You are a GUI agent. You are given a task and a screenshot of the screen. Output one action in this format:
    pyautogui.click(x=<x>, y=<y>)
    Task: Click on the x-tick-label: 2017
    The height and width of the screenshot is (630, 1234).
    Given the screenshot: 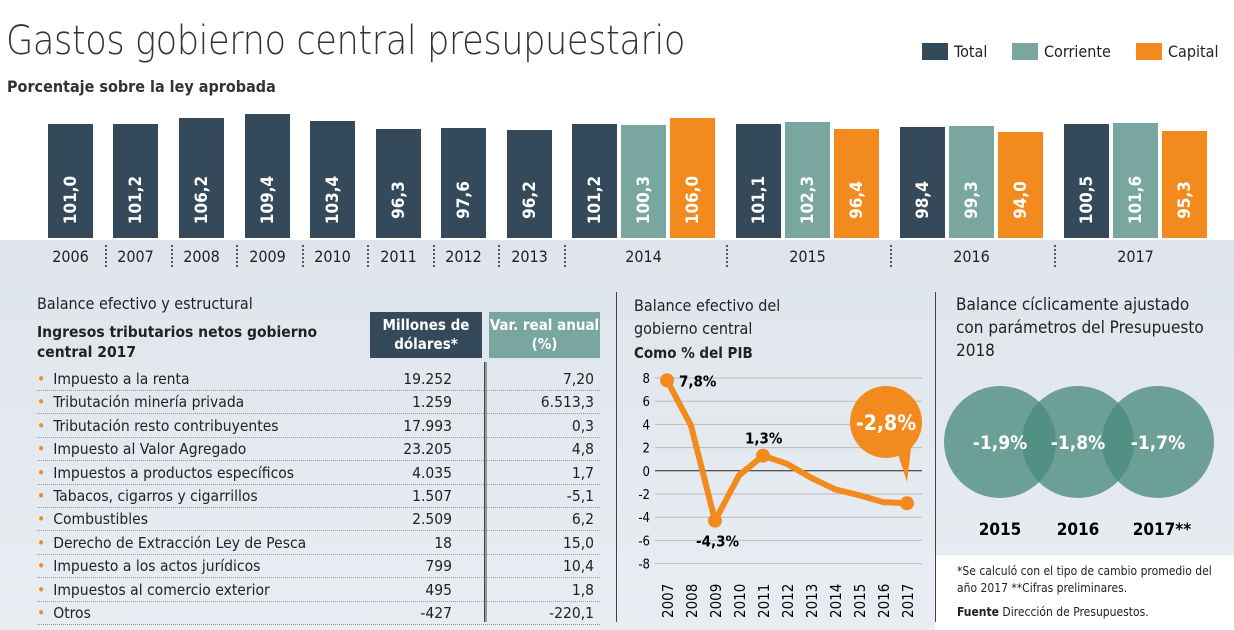 What is the action you would take?
    pyautogui.click(x=908, y=601)
    